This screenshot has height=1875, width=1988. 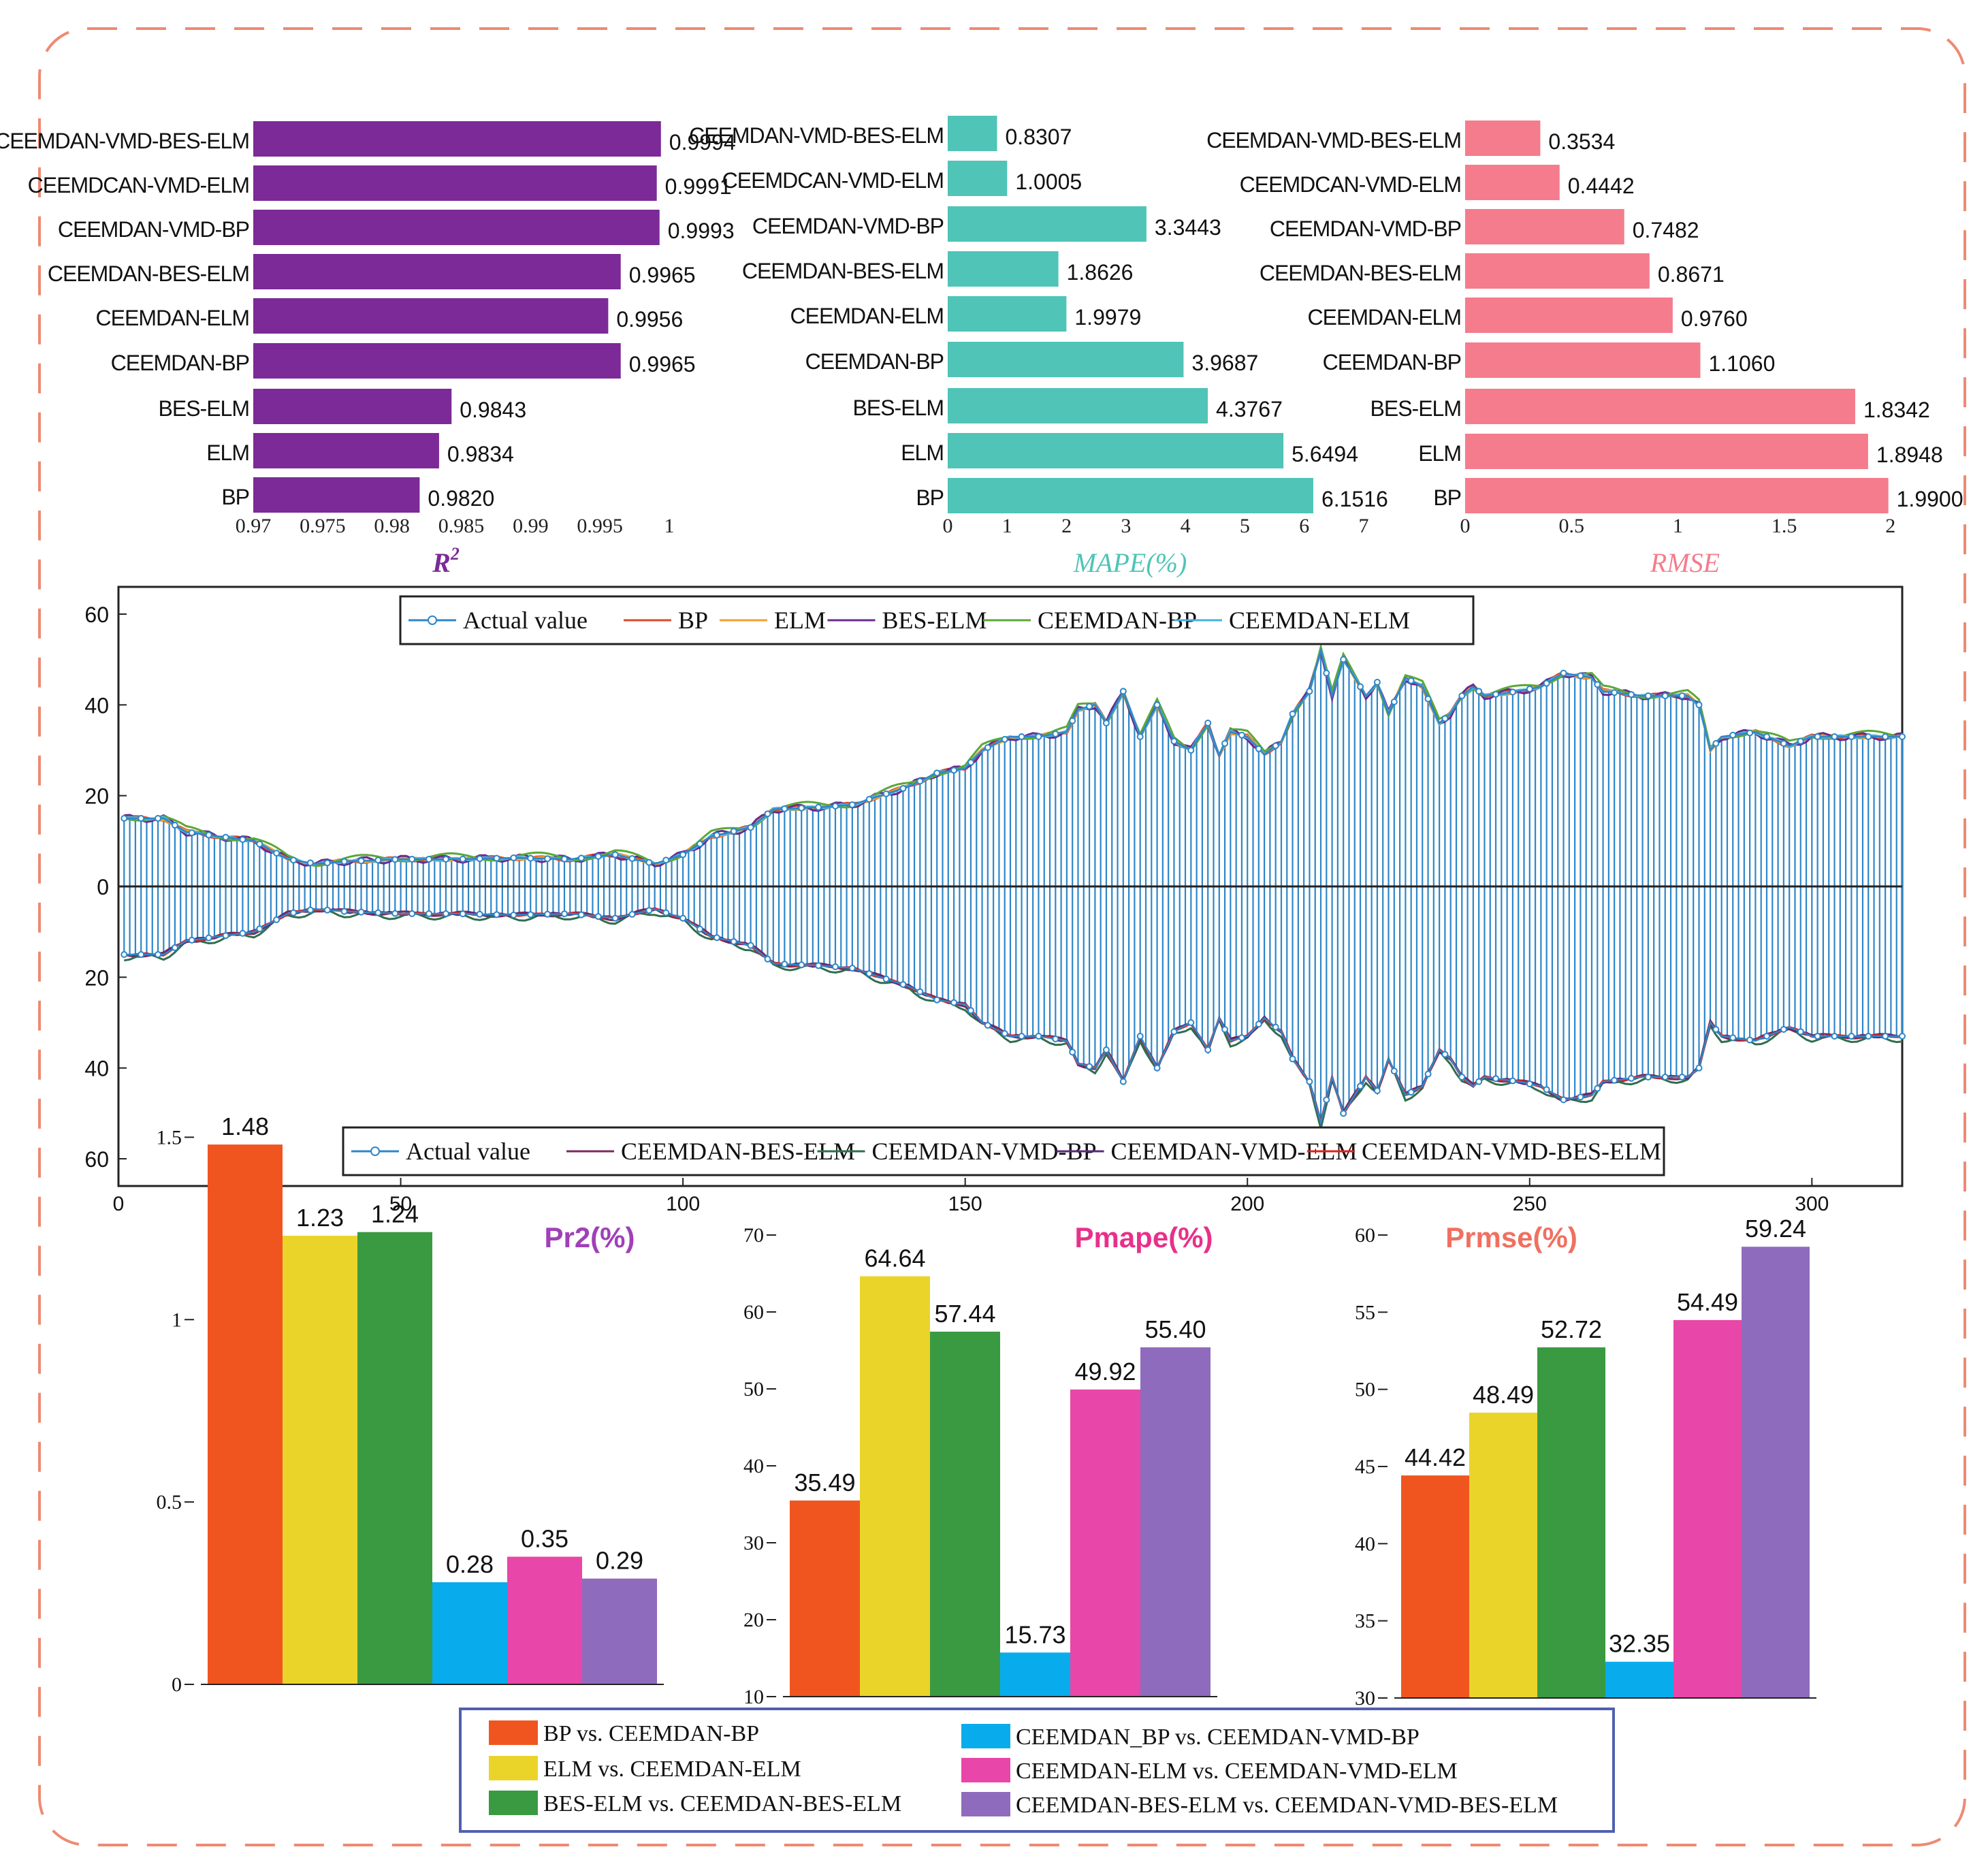 I want to click on prmse-value-label: 52.72, so click(x=1572, y=1329).